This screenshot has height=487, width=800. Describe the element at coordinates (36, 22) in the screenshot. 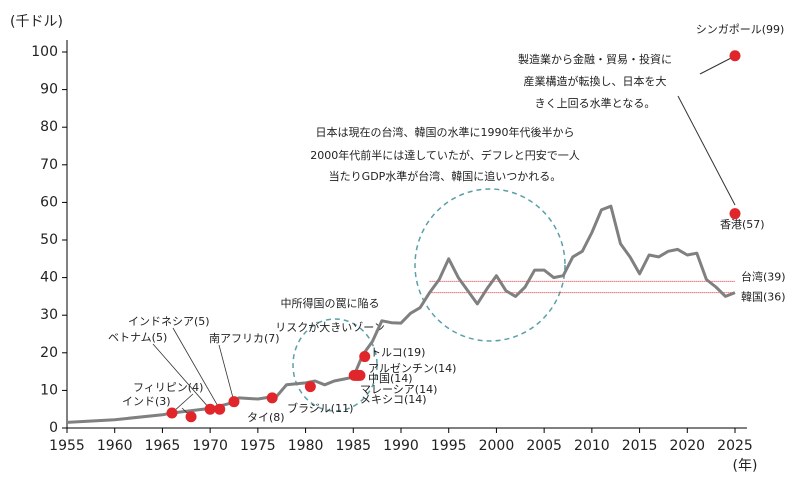

I see `y-axis-label: (千ドル)` at that location.